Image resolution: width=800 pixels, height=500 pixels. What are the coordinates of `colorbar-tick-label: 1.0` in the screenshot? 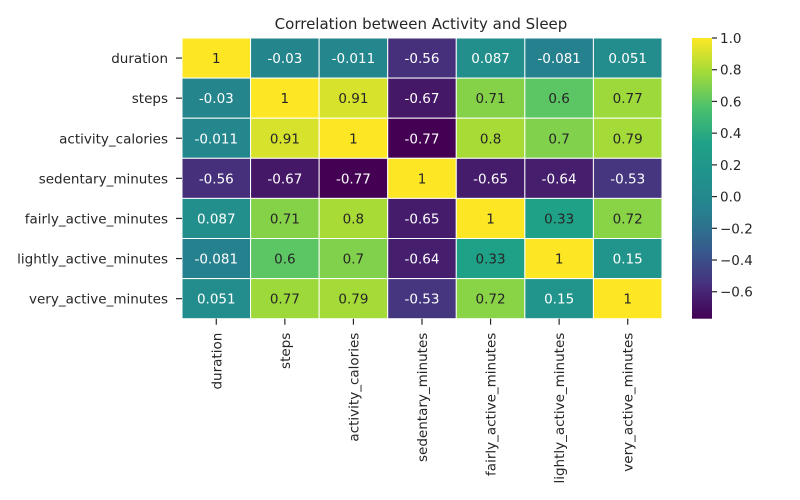 It's located at (730, 39).